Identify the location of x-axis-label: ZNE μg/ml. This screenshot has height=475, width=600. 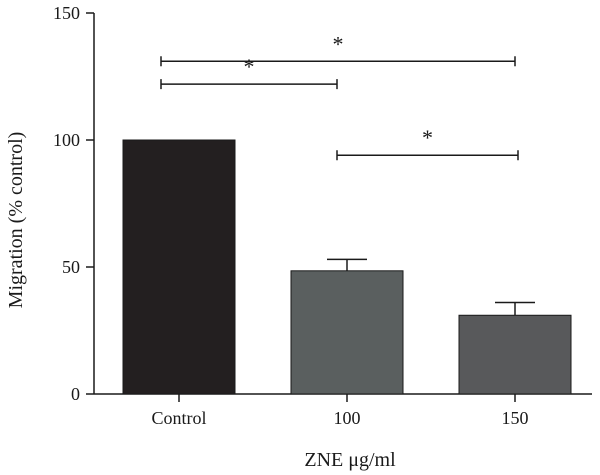
(350, 460).